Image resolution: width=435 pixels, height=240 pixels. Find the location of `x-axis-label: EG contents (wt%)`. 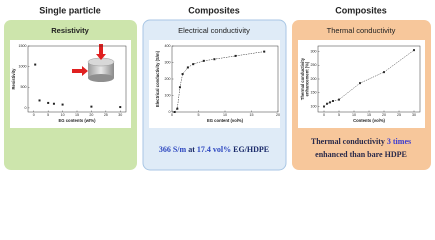

x-axis-label: EG contents (wt%) is located at coordinates (78, 120).